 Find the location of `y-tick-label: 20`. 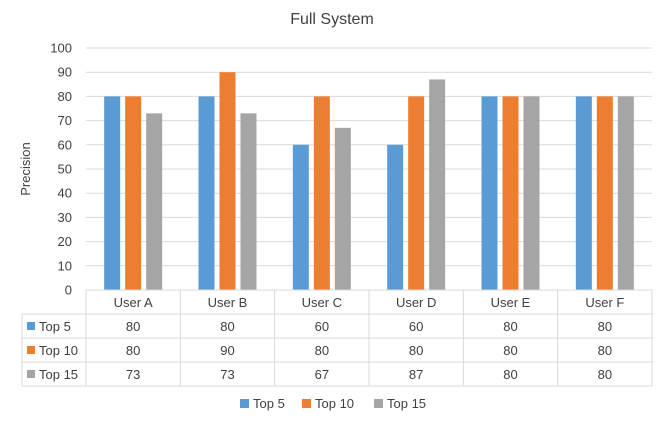

y-tick-label: 20 is located at coordinates (65, 241).